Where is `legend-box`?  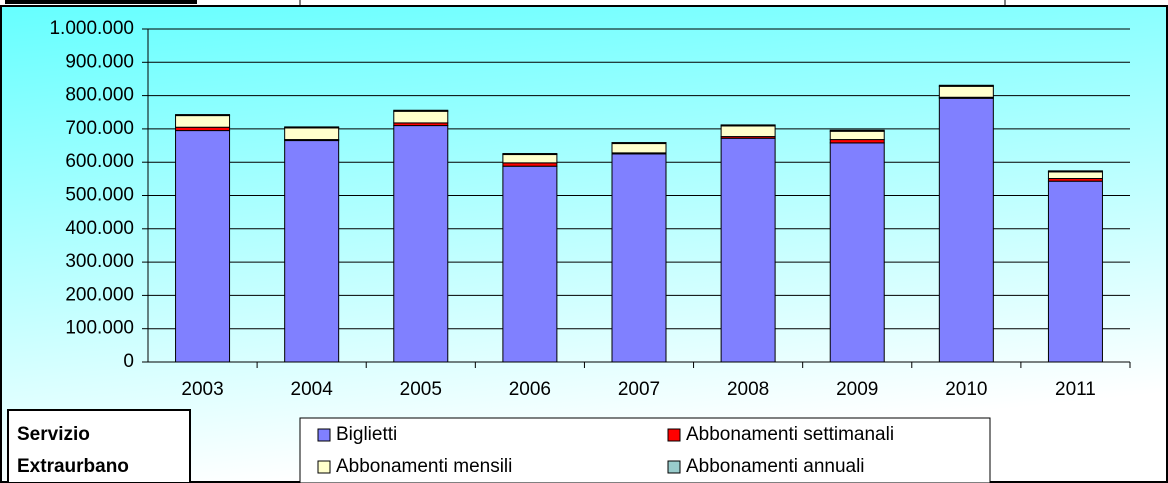
legend-box is located at coordinates (645, 450).